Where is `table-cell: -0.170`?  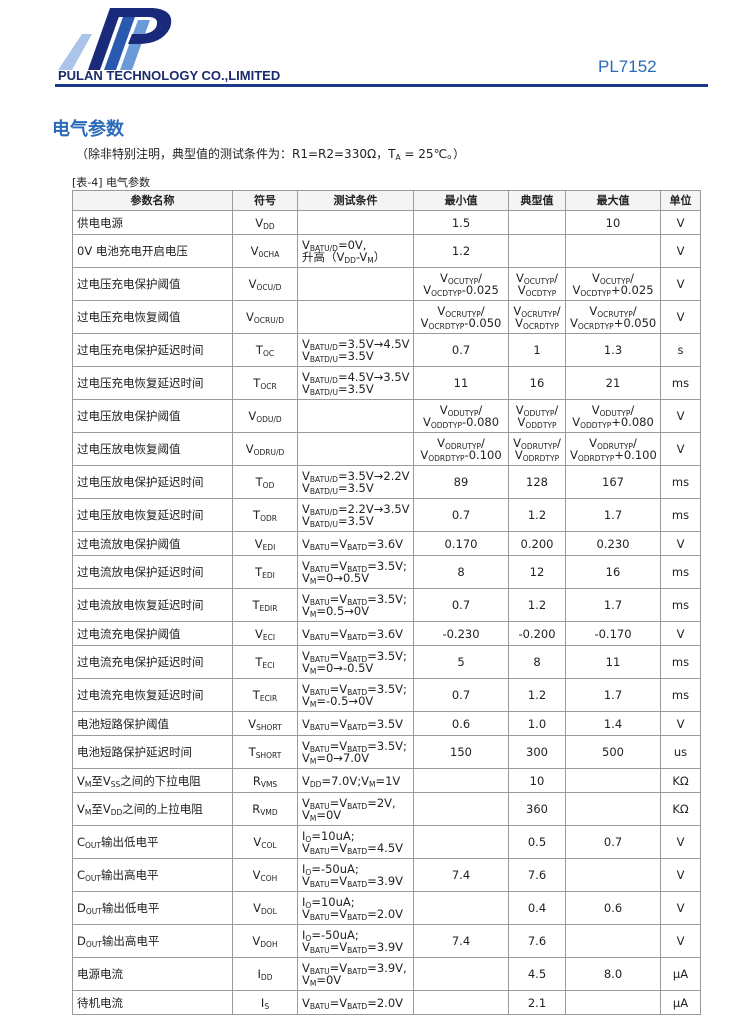
table-cell: -0.170 is located at coordinates (613, 633).